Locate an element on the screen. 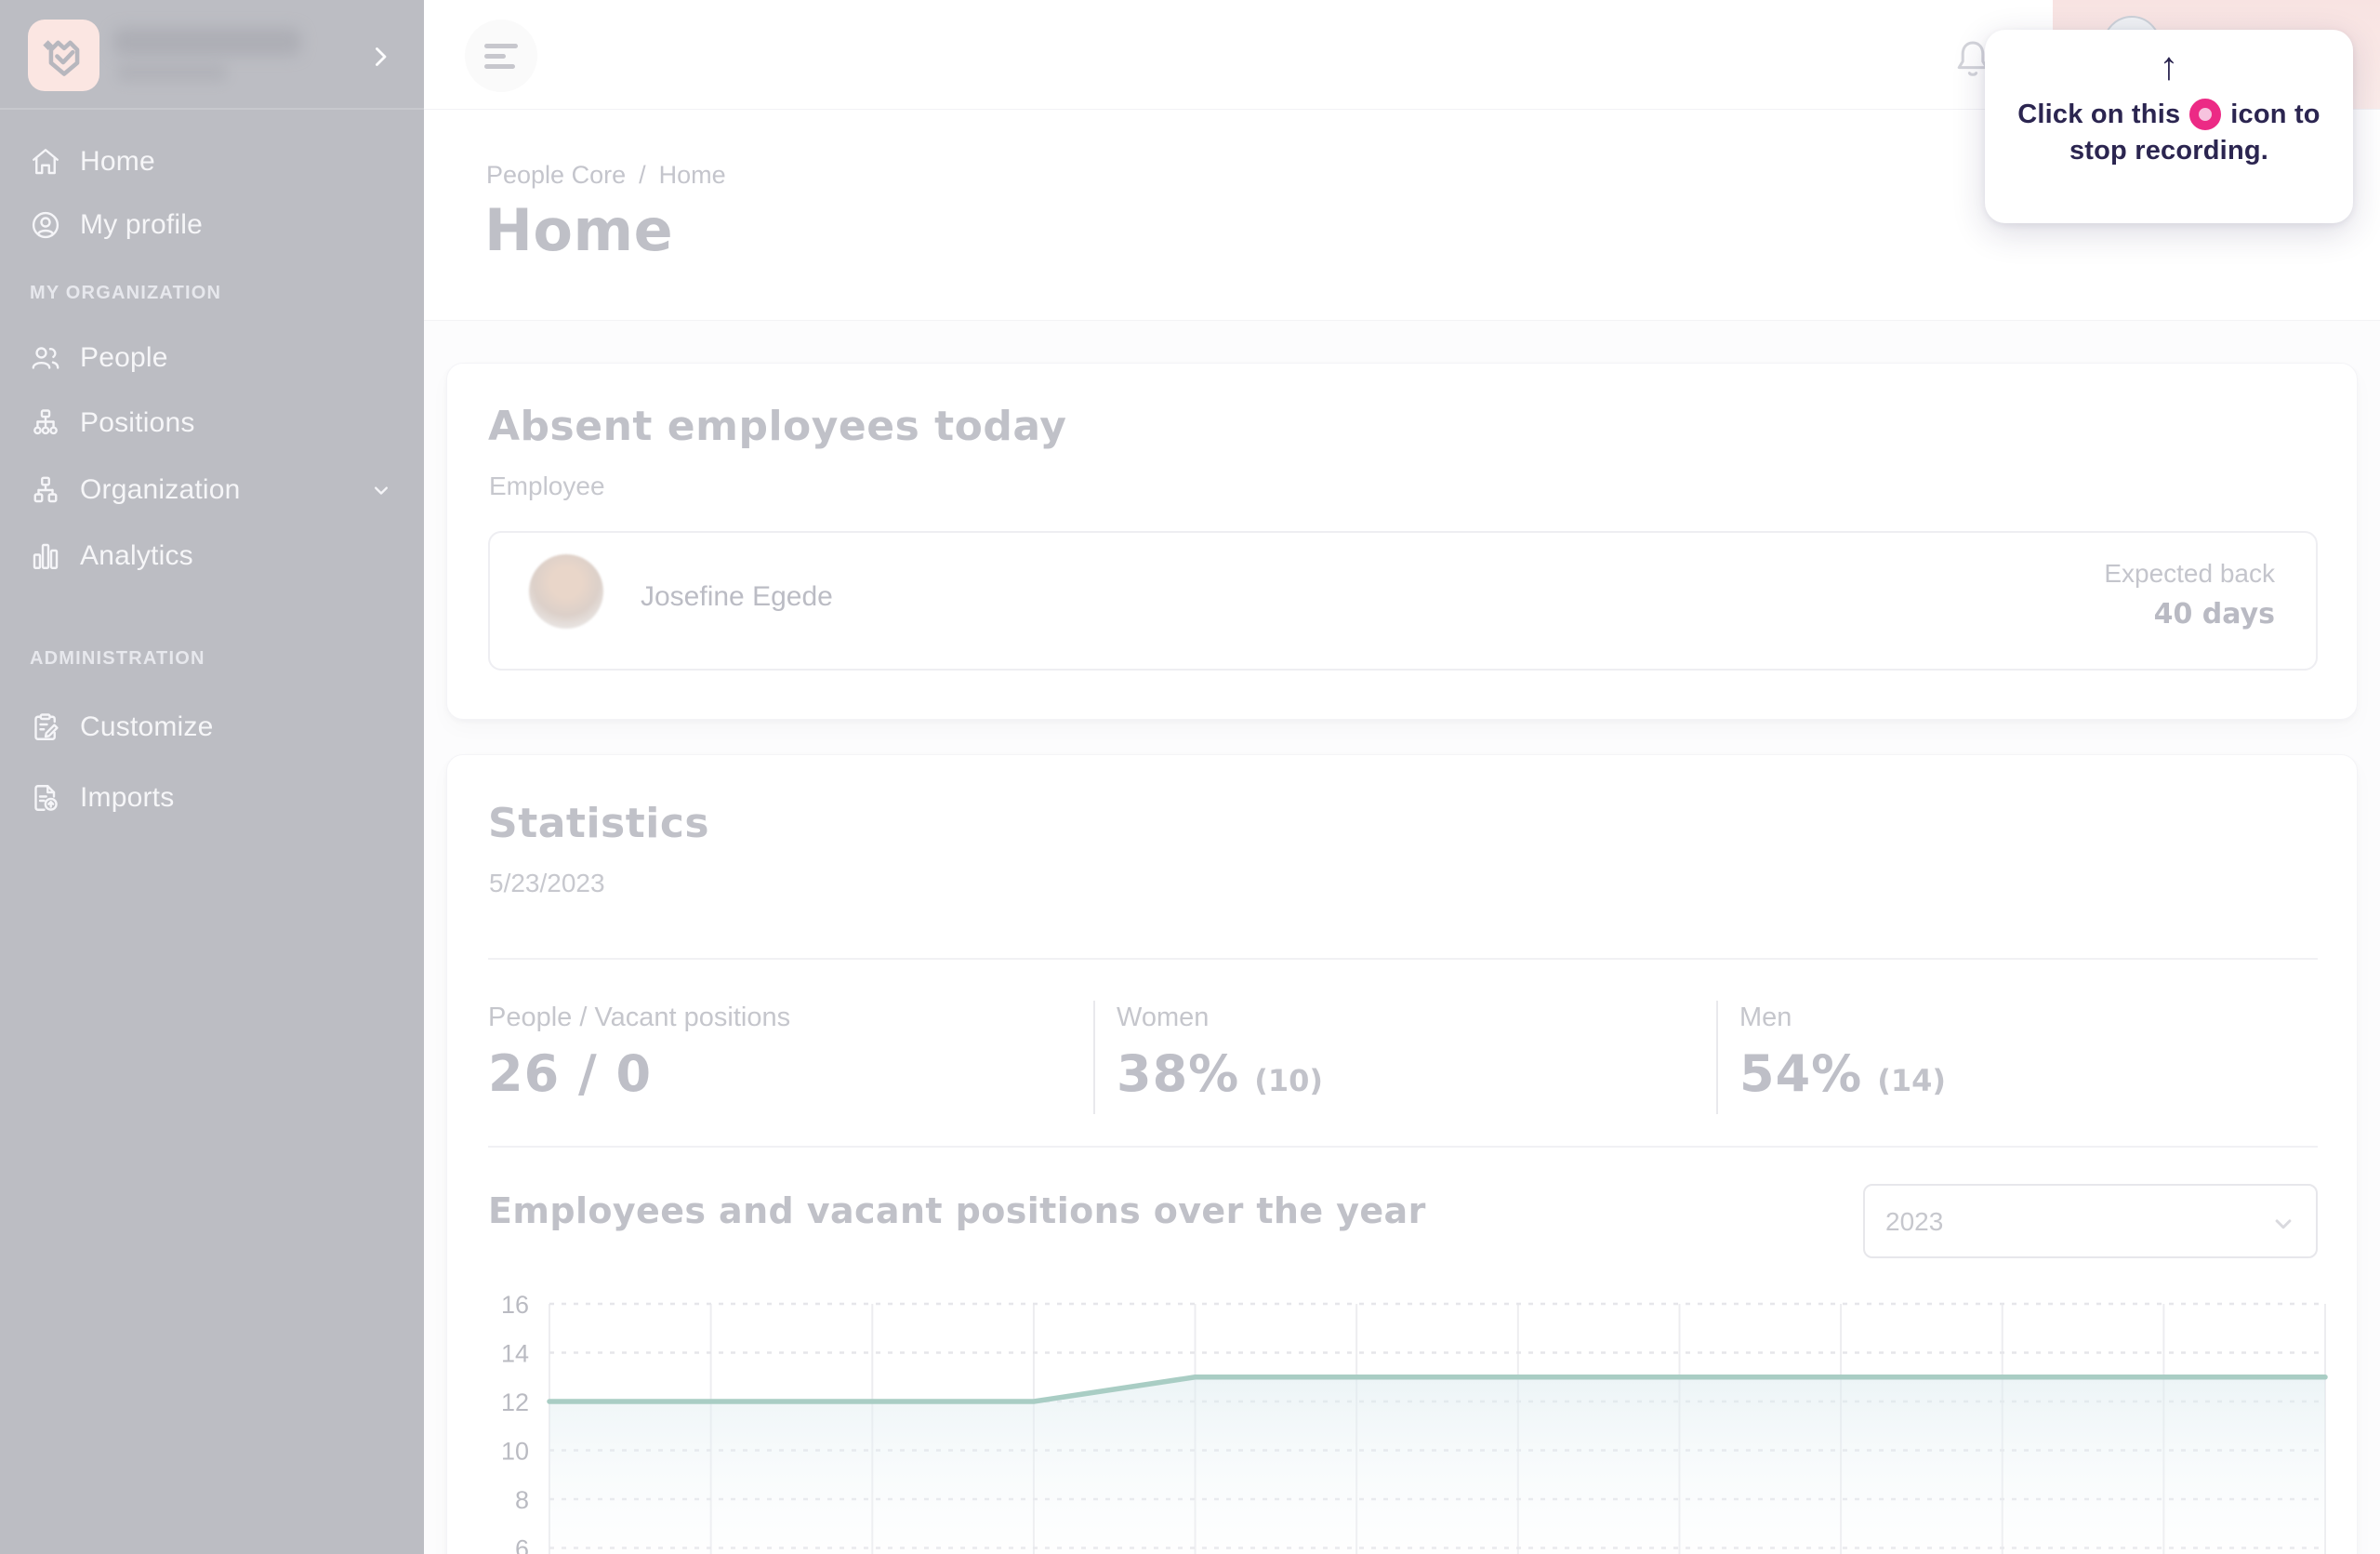  tooltip-text: icon to is located at coordinates (2275, 114).